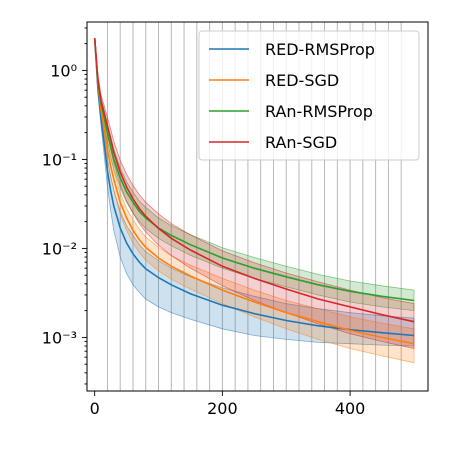 The height and width of the screenshot is (455, 450). I want to click on y-tick-label: 10⁻³, so click(59, 337).